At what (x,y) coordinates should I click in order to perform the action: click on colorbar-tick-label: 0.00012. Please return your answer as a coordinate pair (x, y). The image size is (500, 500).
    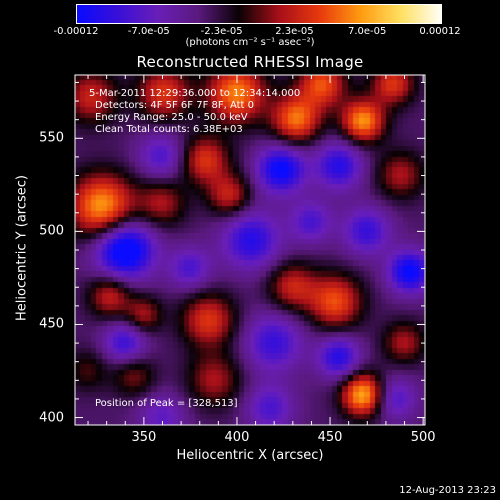
    Looking at the image, I should click on (440, 31).